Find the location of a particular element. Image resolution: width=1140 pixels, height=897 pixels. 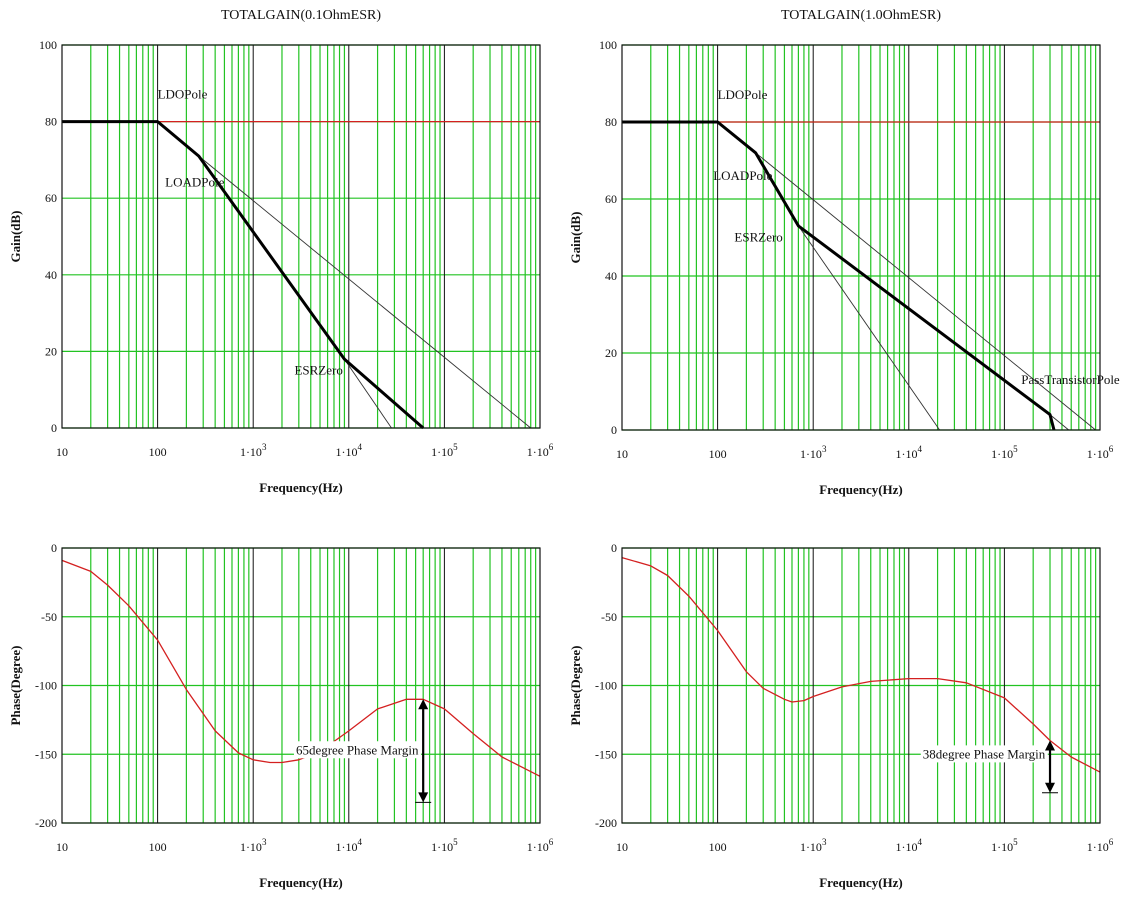

chart-title: TOTALGAIN(0.1OhmESR) is located at coordinates (301, 15).